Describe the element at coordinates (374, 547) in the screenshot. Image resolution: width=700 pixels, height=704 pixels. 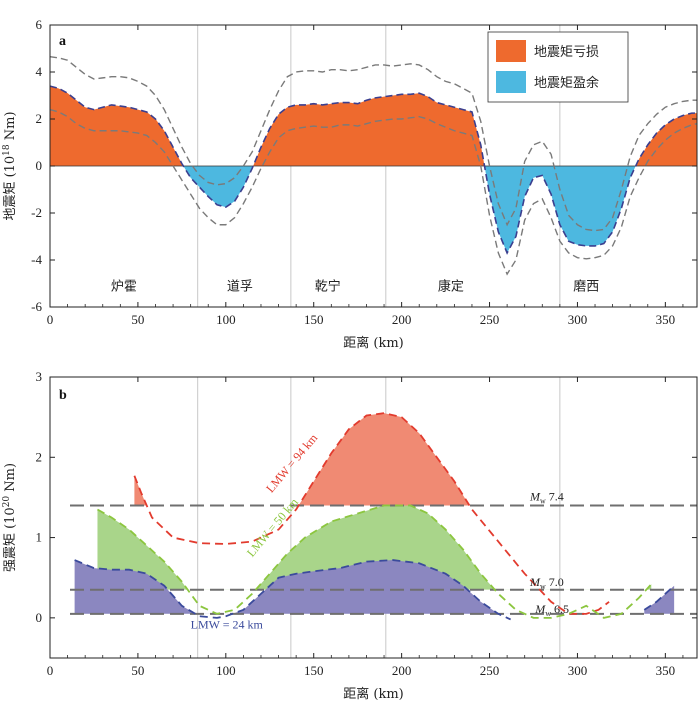
I see `area-LMW50km` at that location.